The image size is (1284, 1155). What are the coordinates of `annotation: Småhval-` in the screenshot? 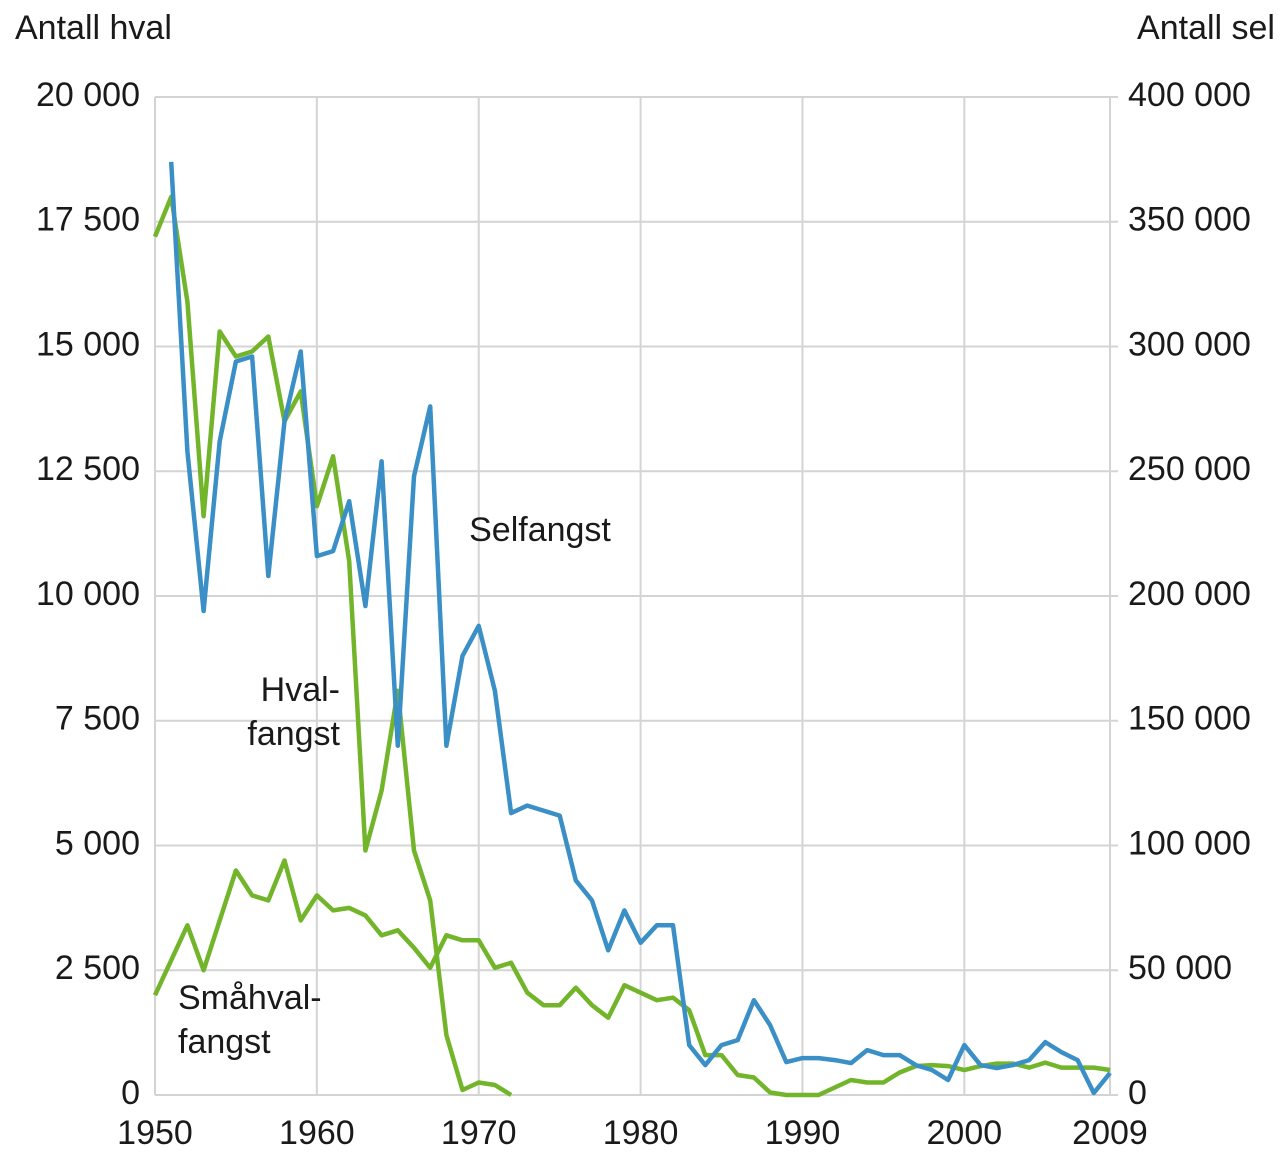 It's located at (250, 998).